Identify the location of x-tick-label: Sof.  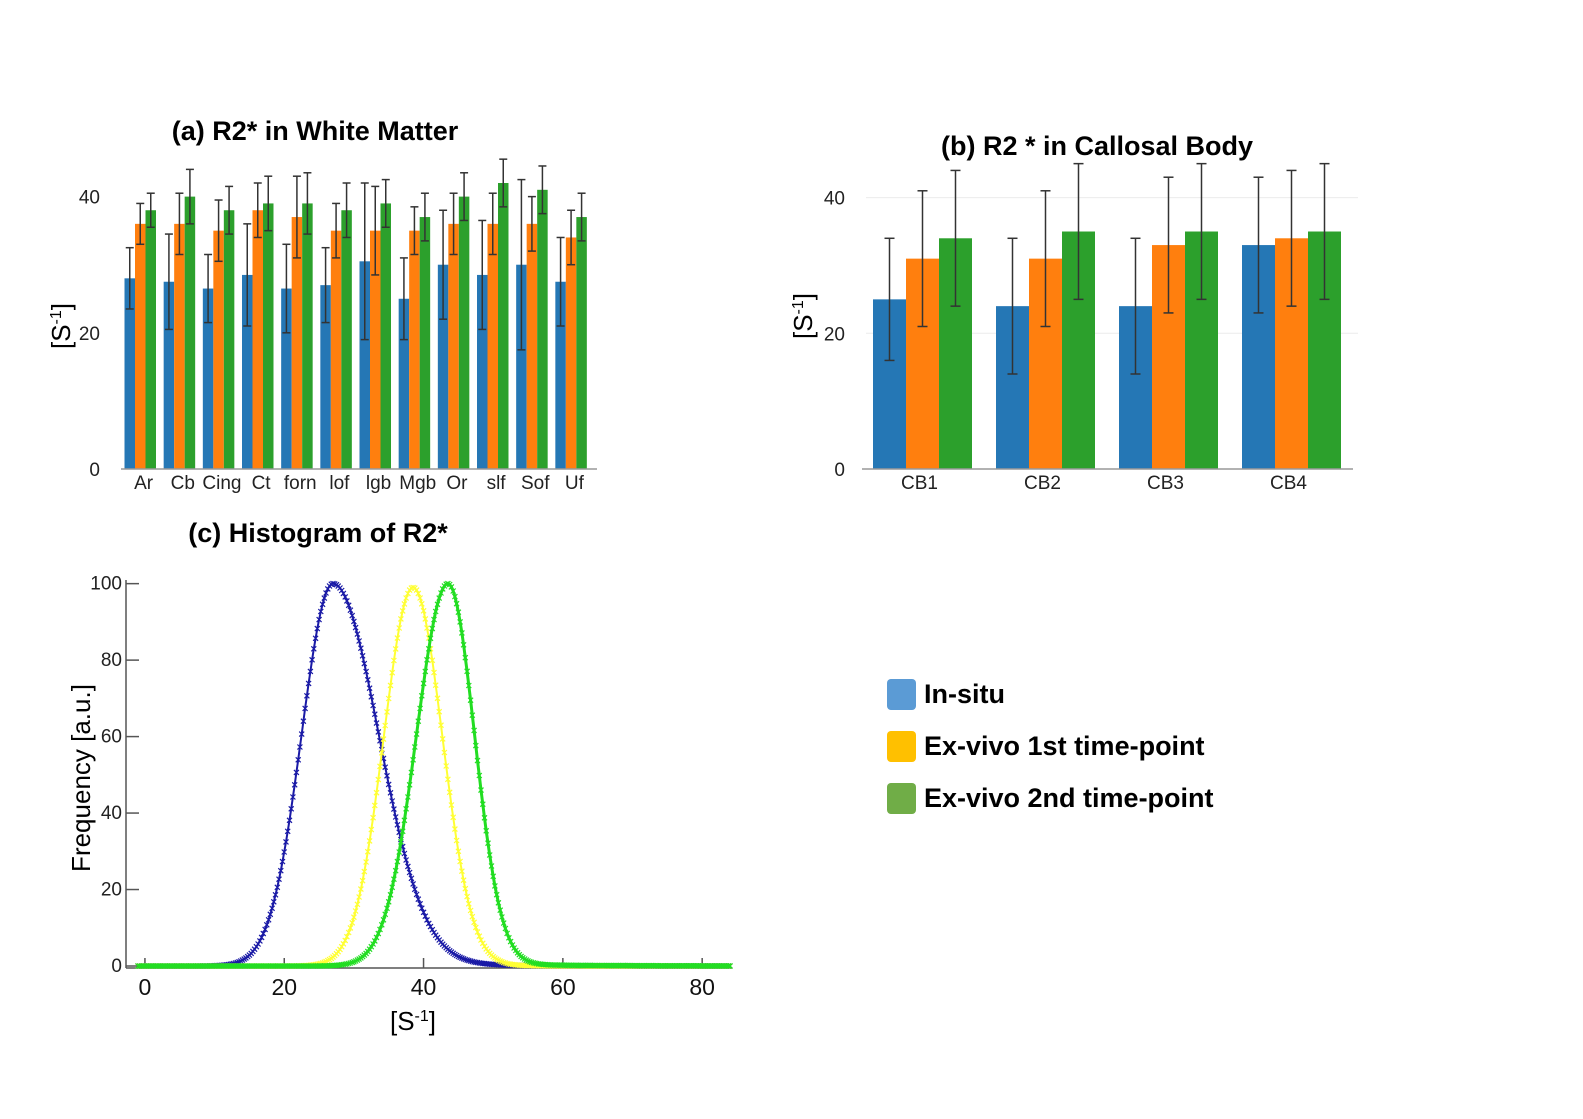
(535, 483).